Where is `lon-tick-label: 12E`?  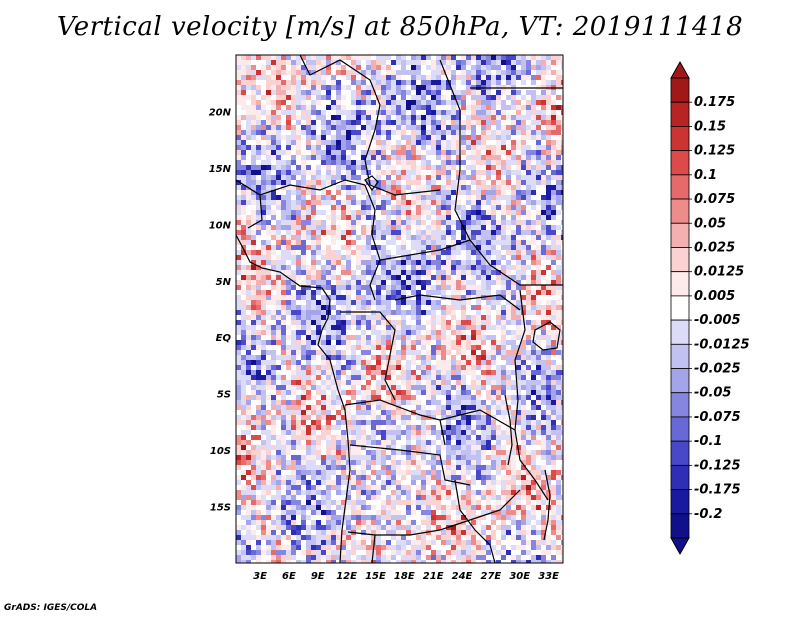
lon-tick-label: 12E is located at coordinates (346, 576).